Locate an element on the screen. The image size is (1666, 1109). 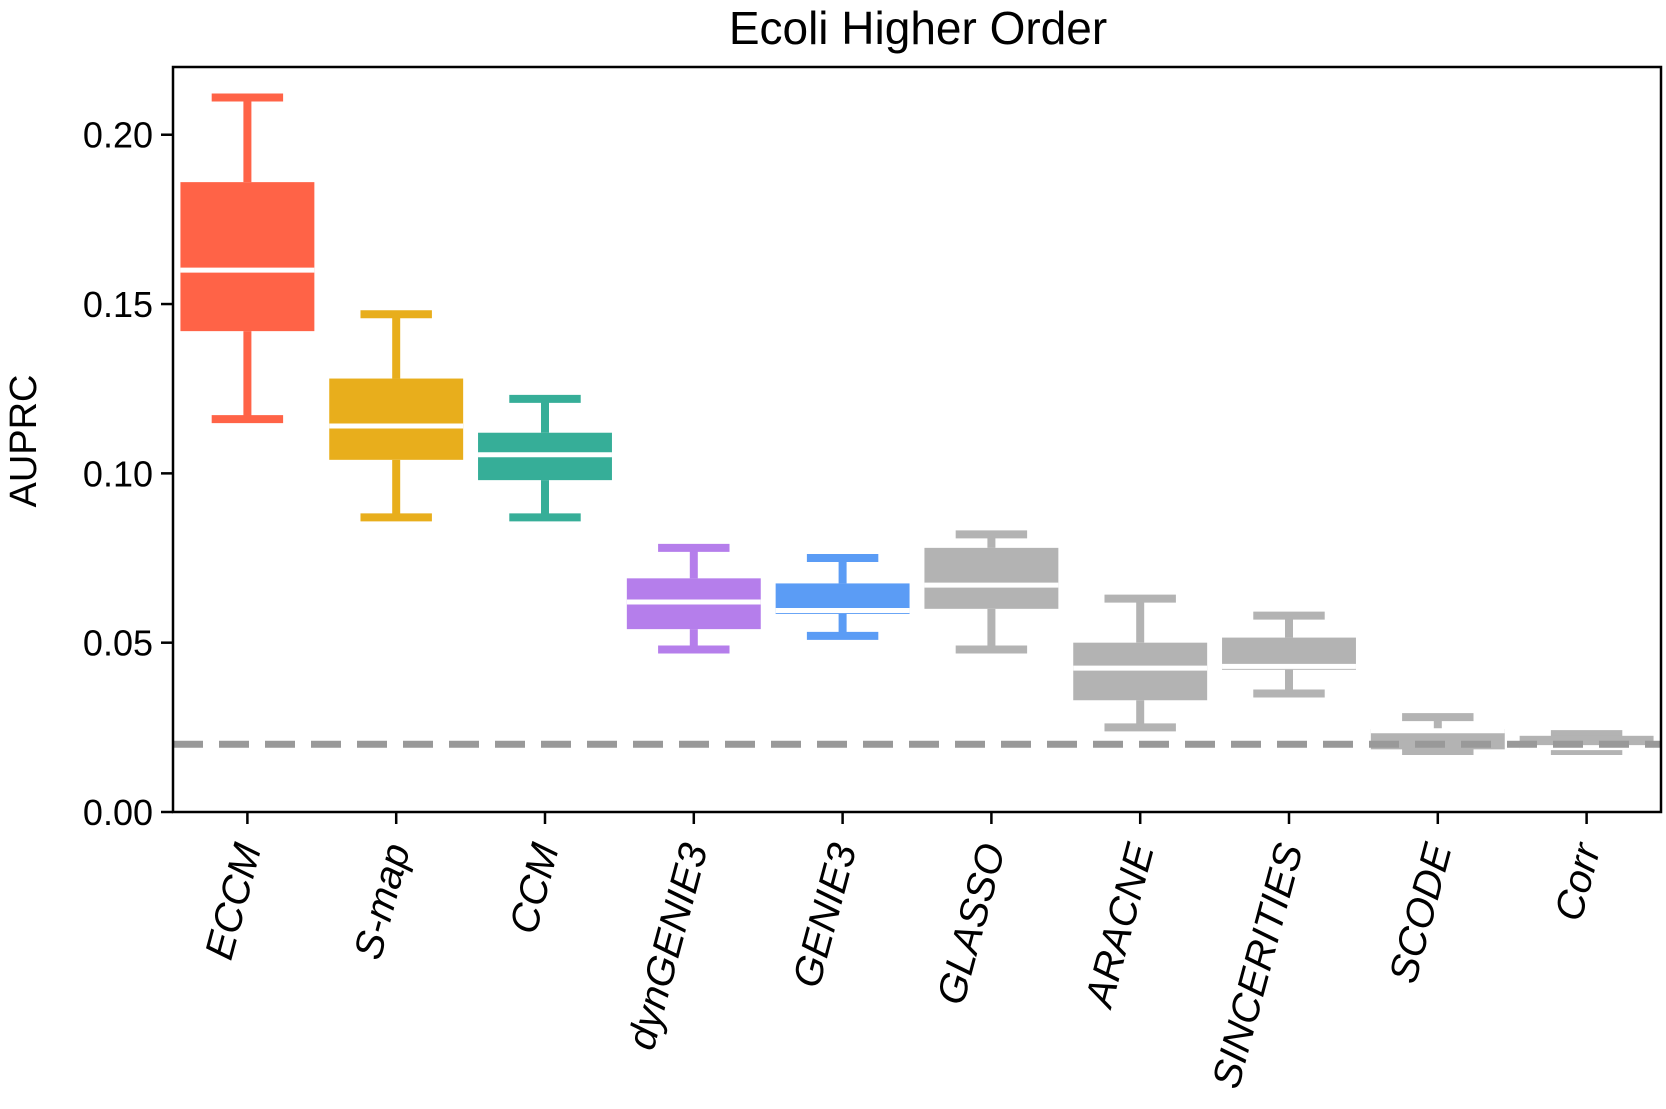
x-tick-label: CCM is located at coordinates (535, 888).